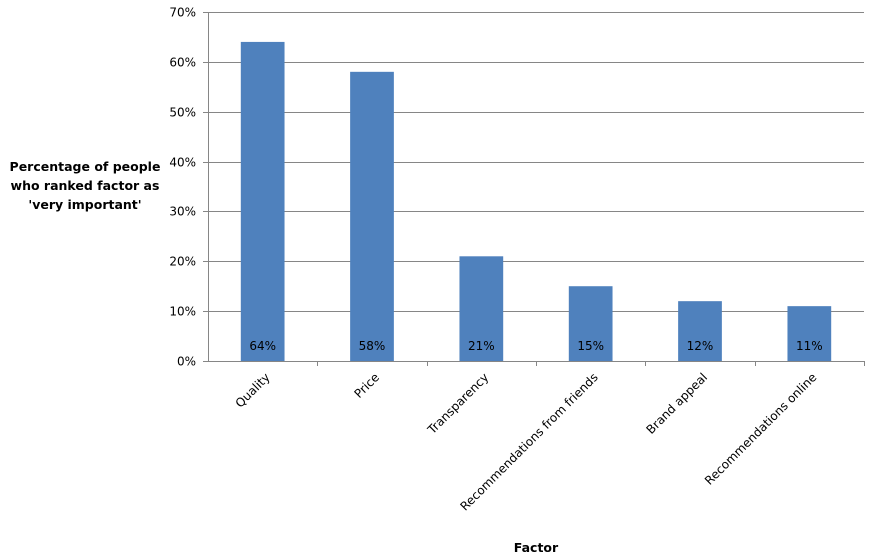 Image resolution: width=869 pixels, height=558 pixels. Describe the element at coordinates (372, 346) in the screenshot. I see `data-label: 58%` at that location.